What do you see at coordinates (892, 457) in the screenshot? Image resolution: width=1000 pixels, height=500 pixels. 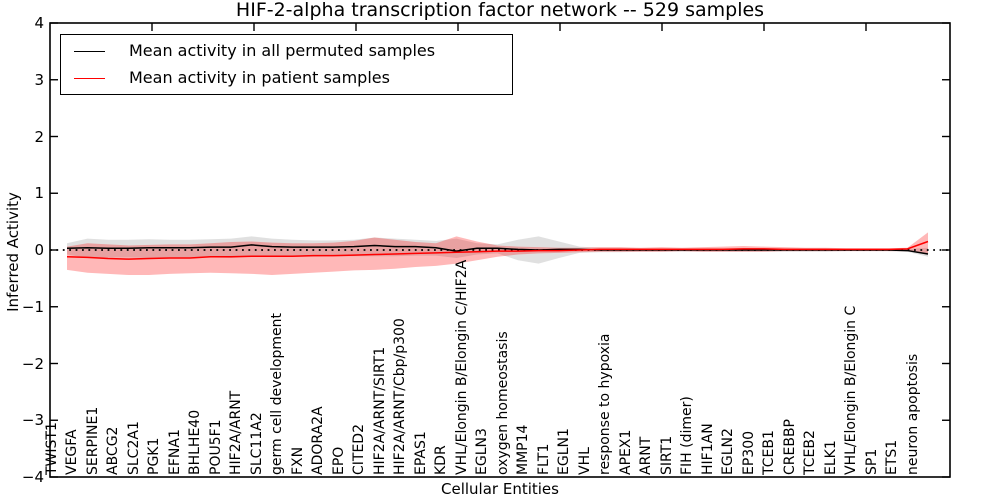 I see `x-tick-label: ETS1` at bounding box center [892, 457].